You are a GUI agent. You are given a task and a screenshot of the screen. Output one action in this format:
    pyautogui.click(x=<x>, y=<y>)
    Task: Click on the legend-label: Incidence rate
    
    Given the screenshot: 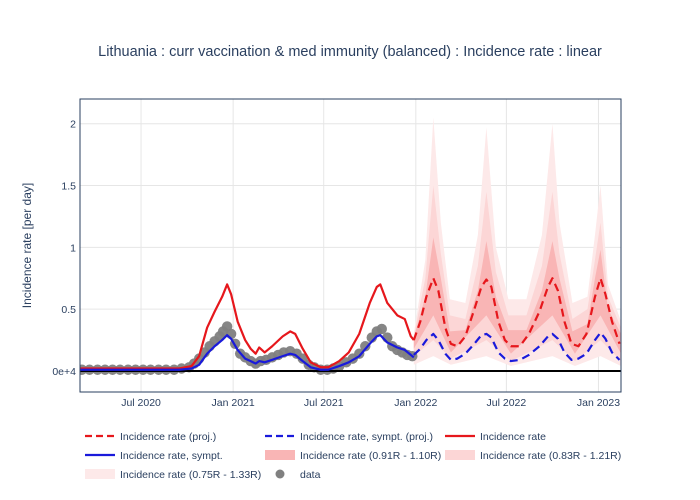 What is the action you would take?
    pyautogui.click(x=513, y=437)
    